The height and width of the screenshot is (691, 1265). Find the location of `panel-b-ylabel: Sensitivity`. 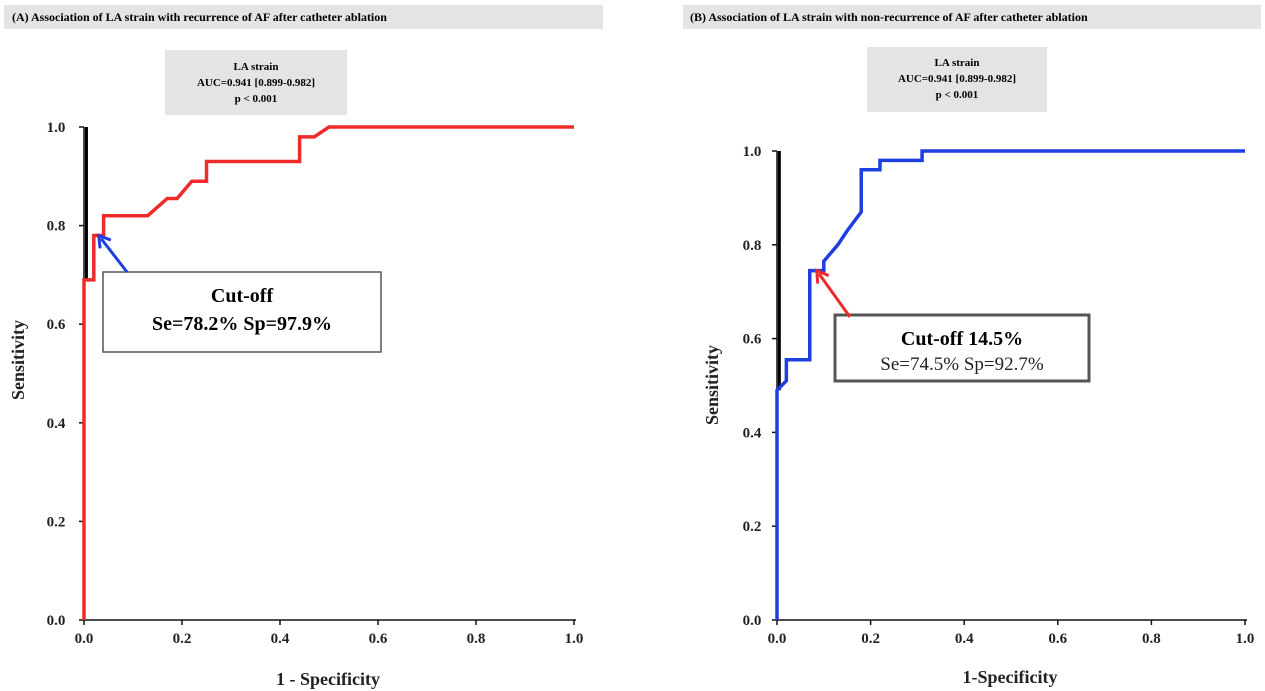

panel-b-ylabel: Sensitivity is located at coordinates (712, 385).